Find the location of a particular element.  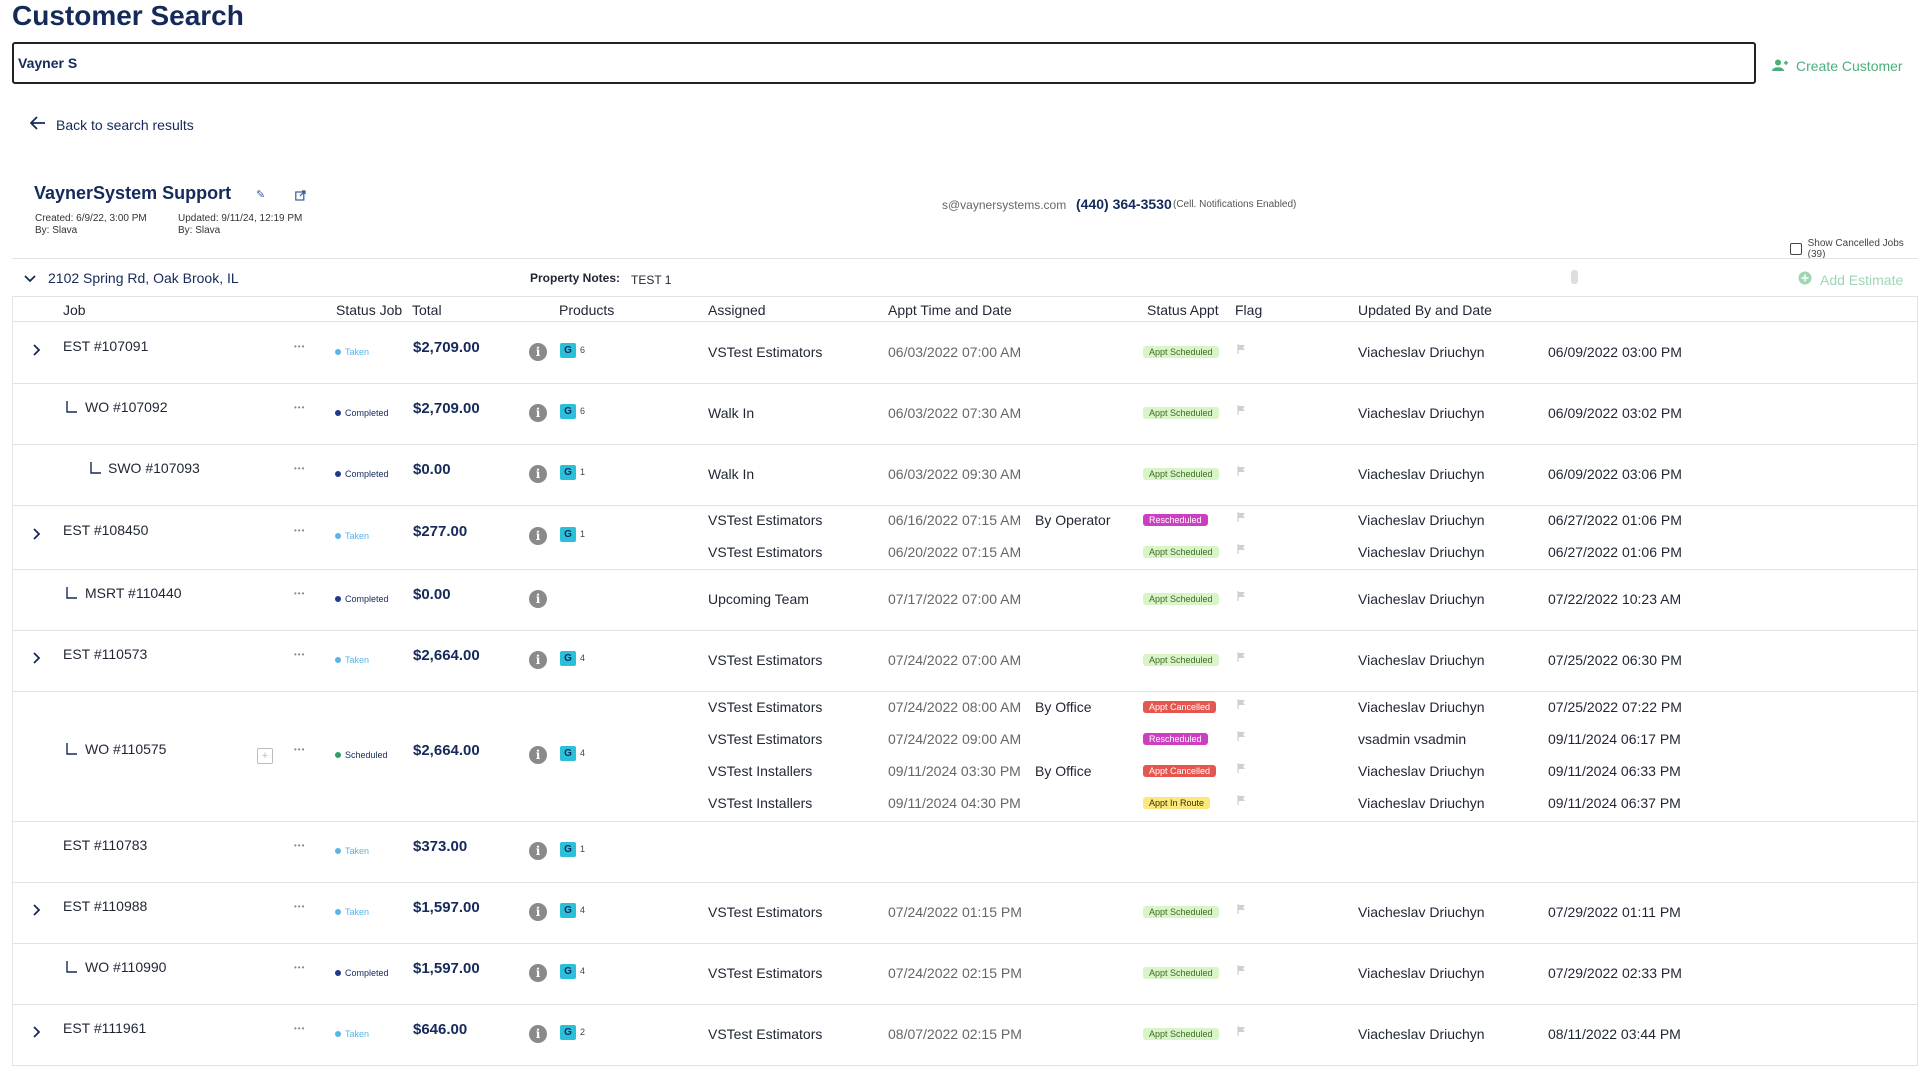

show-cancelled-label: Show Cancelled Jobs (39) is located at coordinates (1855, 249).